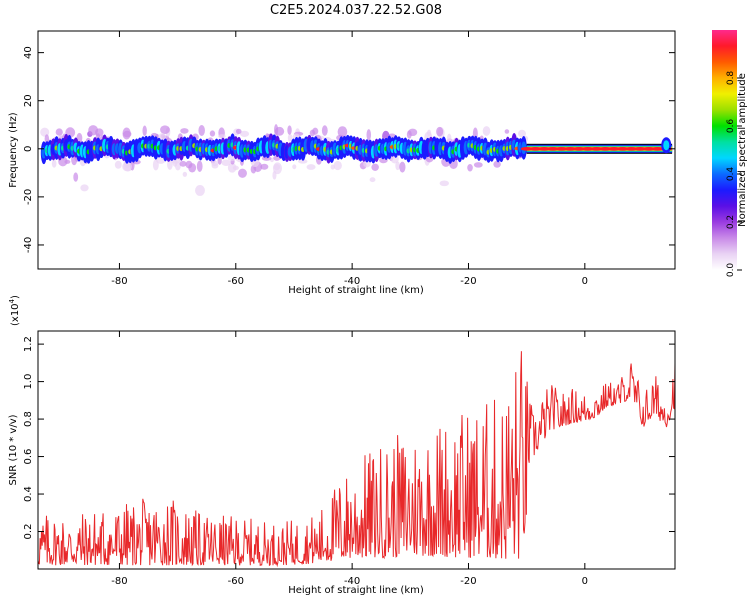  What do you see at coordinates (13, 150) in the screenshot?
I see `spectrogram-y-label: Frequency (Hz)` at bounding box center [13, 150].